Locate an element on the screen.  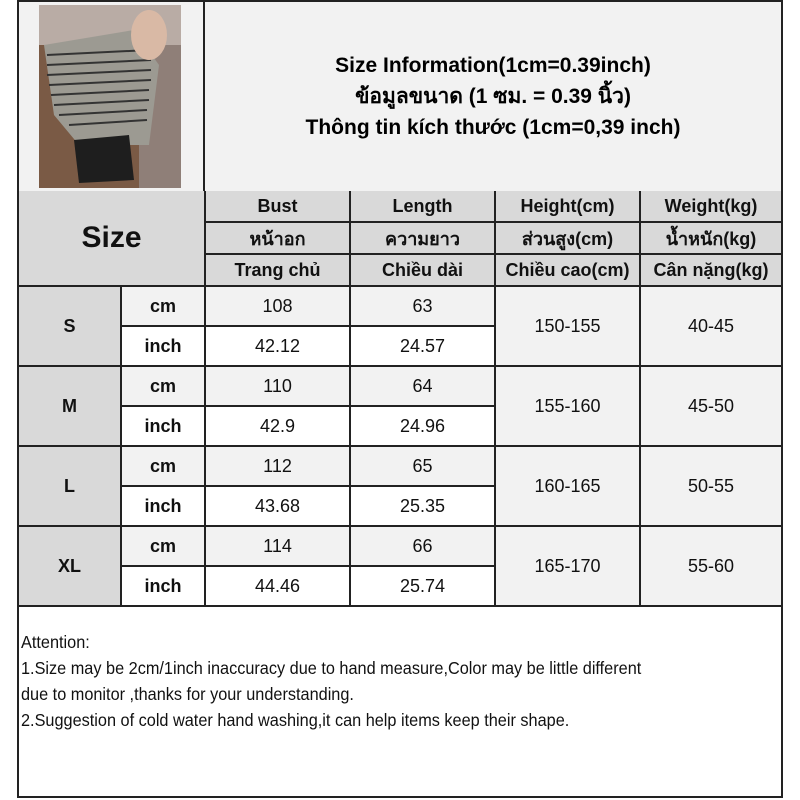
title-thai: ข้อมูลขนาด (1 ซม. = 0.39 นิ้ว) is located at coordinates (493, 96).